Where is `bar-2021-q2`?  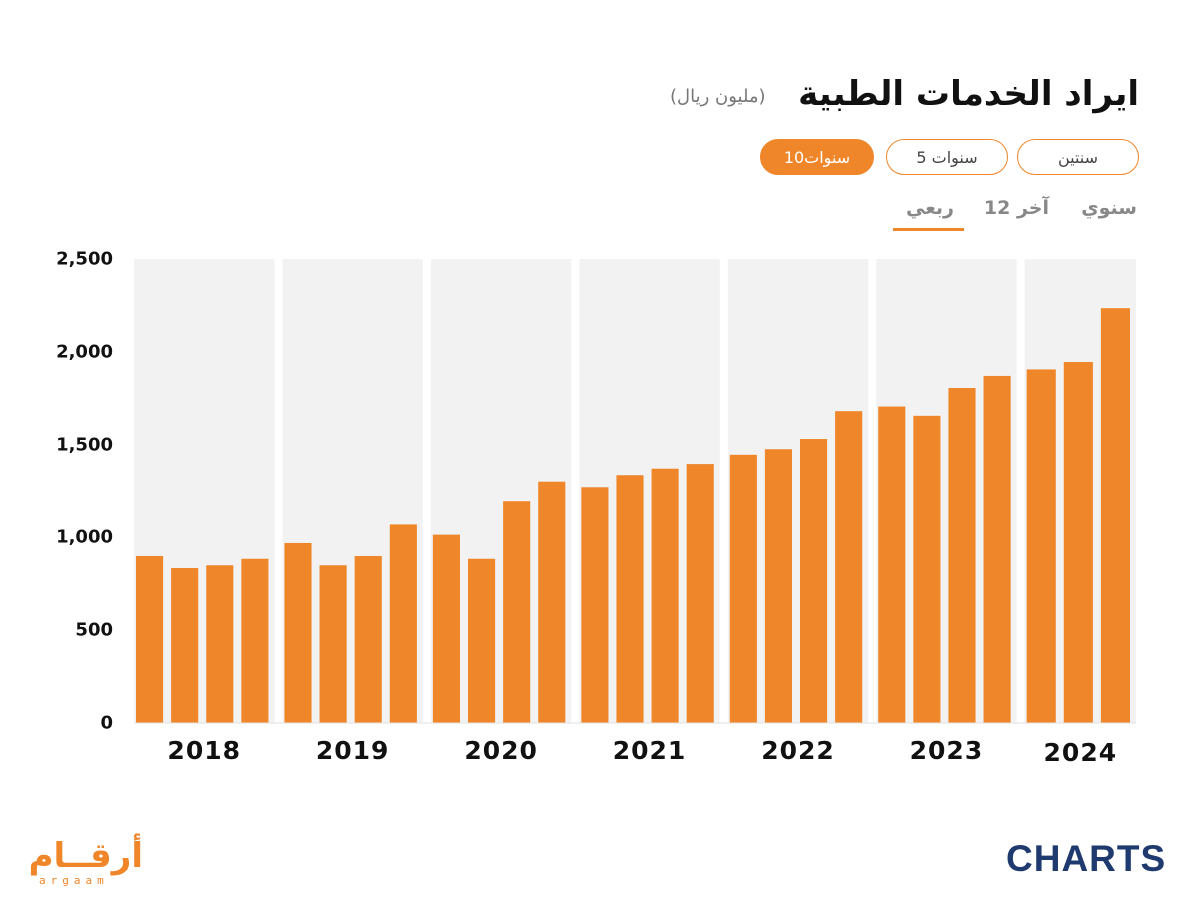 bar-2021-q2 is located at coordinates (630, 599).